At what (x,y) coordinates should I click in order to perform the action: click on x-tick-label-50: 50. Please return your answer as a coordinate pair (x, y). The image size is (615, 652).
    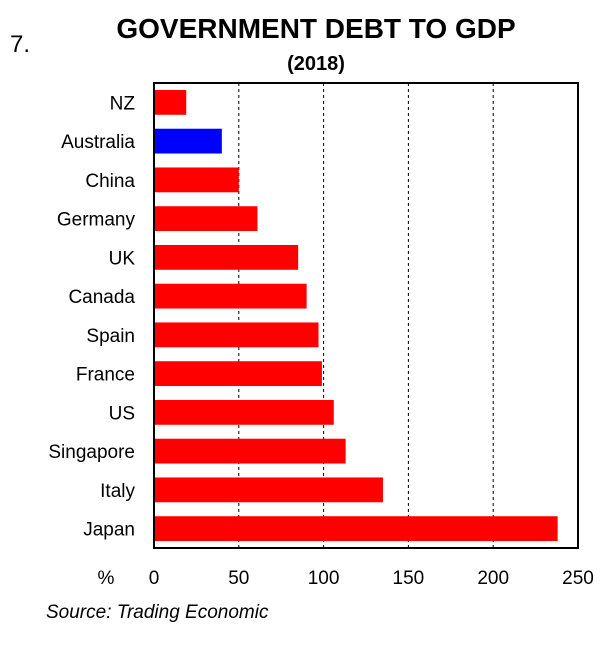
    Looking at the image, I should click on (238, 578).